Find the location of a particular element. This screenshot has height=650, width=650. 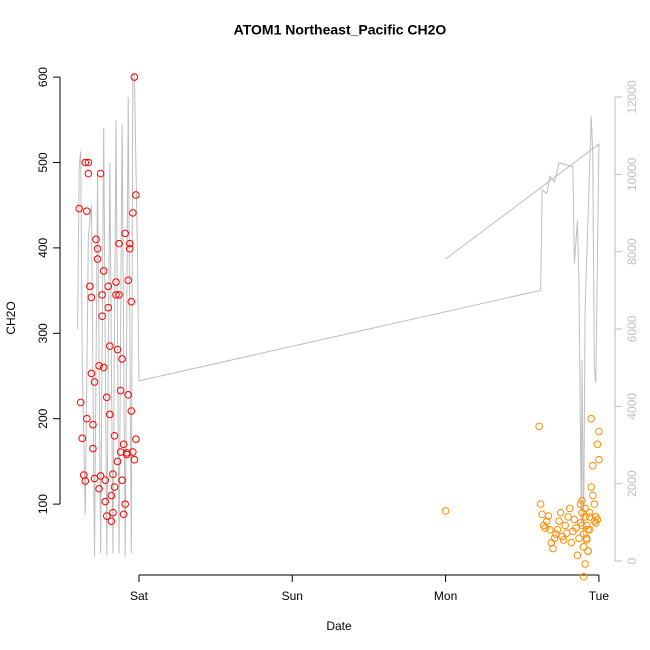

y2-tick-label: 12000 is located at coordinates (632, 97).